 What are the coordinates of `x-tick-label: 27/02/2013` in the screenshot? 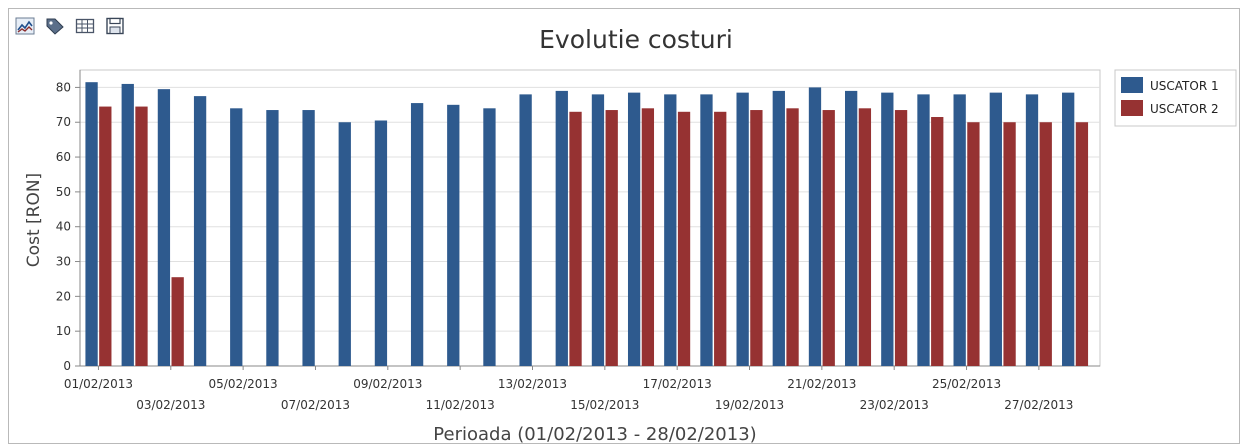 It's located at (1038, 405).